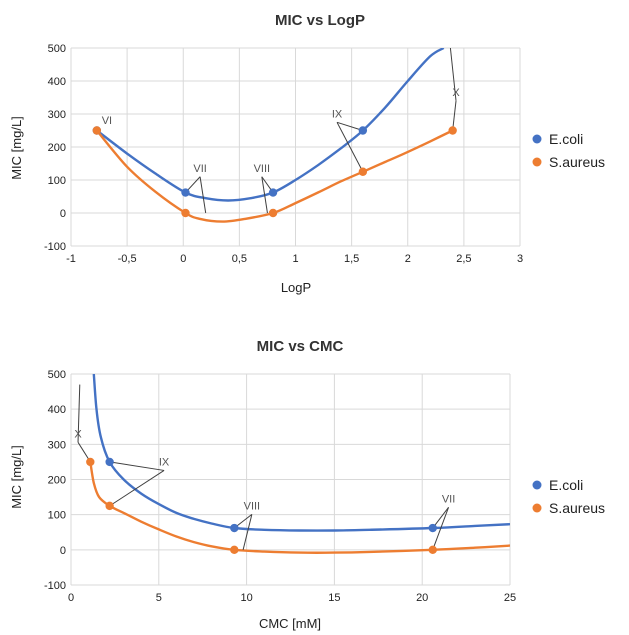 This screenshot has height=635, width=629. Describe the element at coordinates (159, 598) in the screenshot. I see `x-tick-label: 5` at that location.